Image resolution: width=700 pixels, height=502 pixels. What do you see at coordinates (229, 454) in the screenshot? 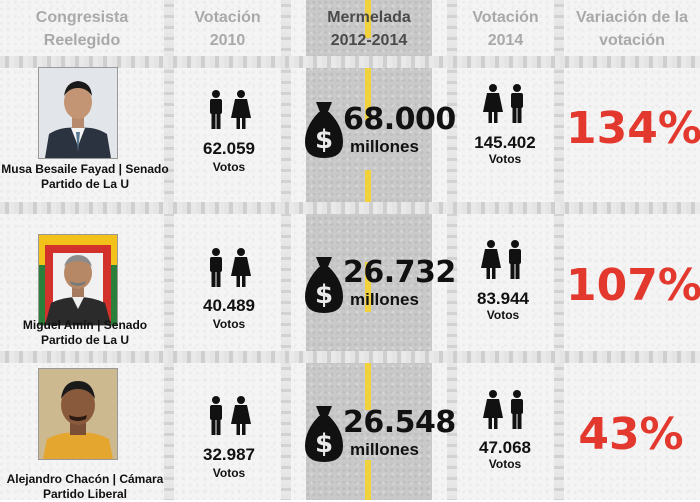
I see `votes-2010-value: 32.987` at bounding box center [229, 454].